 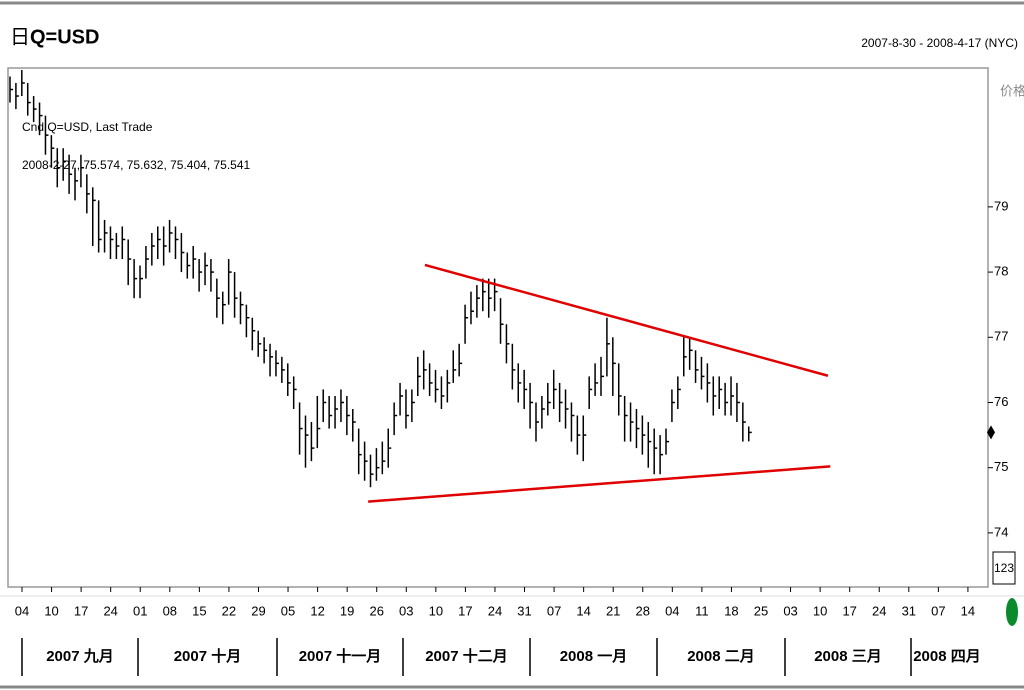 I want to click on scale-button, so click(x=1004, y=568).